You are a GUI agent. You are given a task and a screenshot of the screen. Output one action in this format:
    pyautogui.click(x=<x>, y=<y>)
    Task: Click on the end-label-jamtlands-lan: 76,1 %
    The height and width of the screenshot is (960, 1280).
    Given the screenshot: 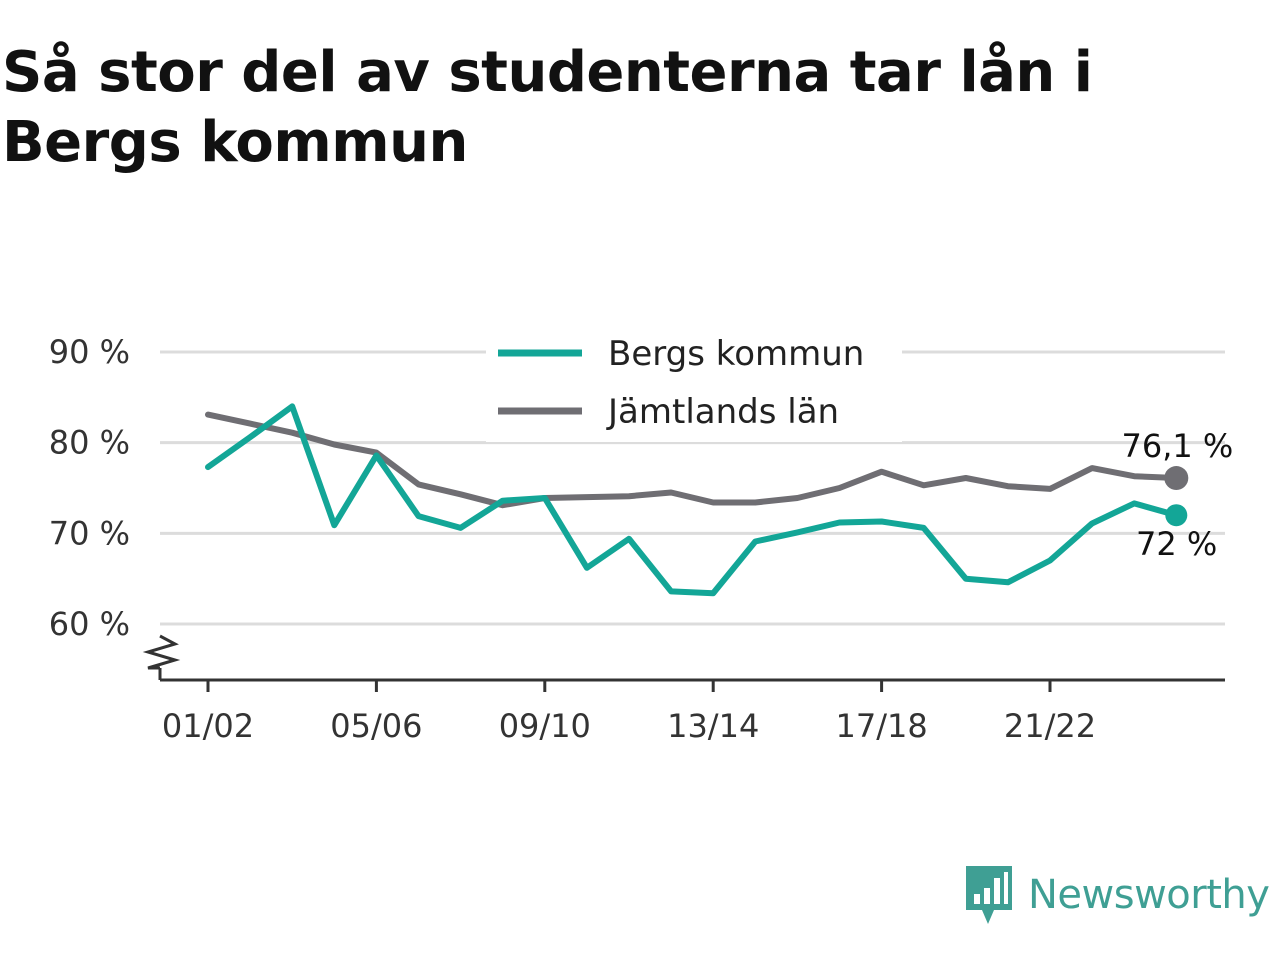 What is the action you would take?
    pyautogui.click(x=1177, y=446)
    